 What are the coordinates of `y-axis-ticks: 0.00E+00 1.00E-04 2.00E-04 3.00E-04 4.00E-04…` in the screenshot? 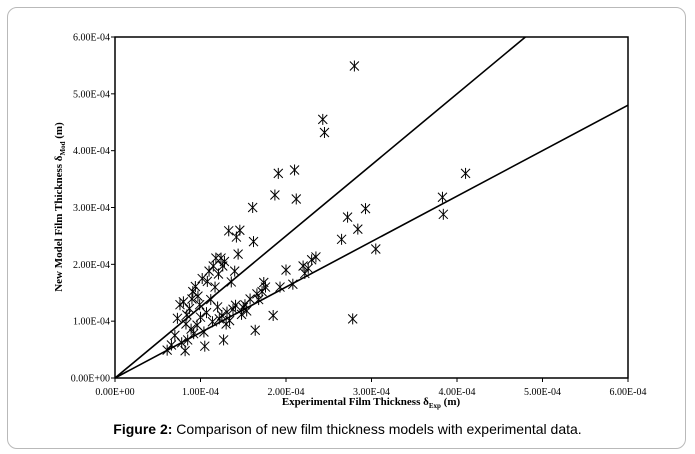 It's located at (93, 209).